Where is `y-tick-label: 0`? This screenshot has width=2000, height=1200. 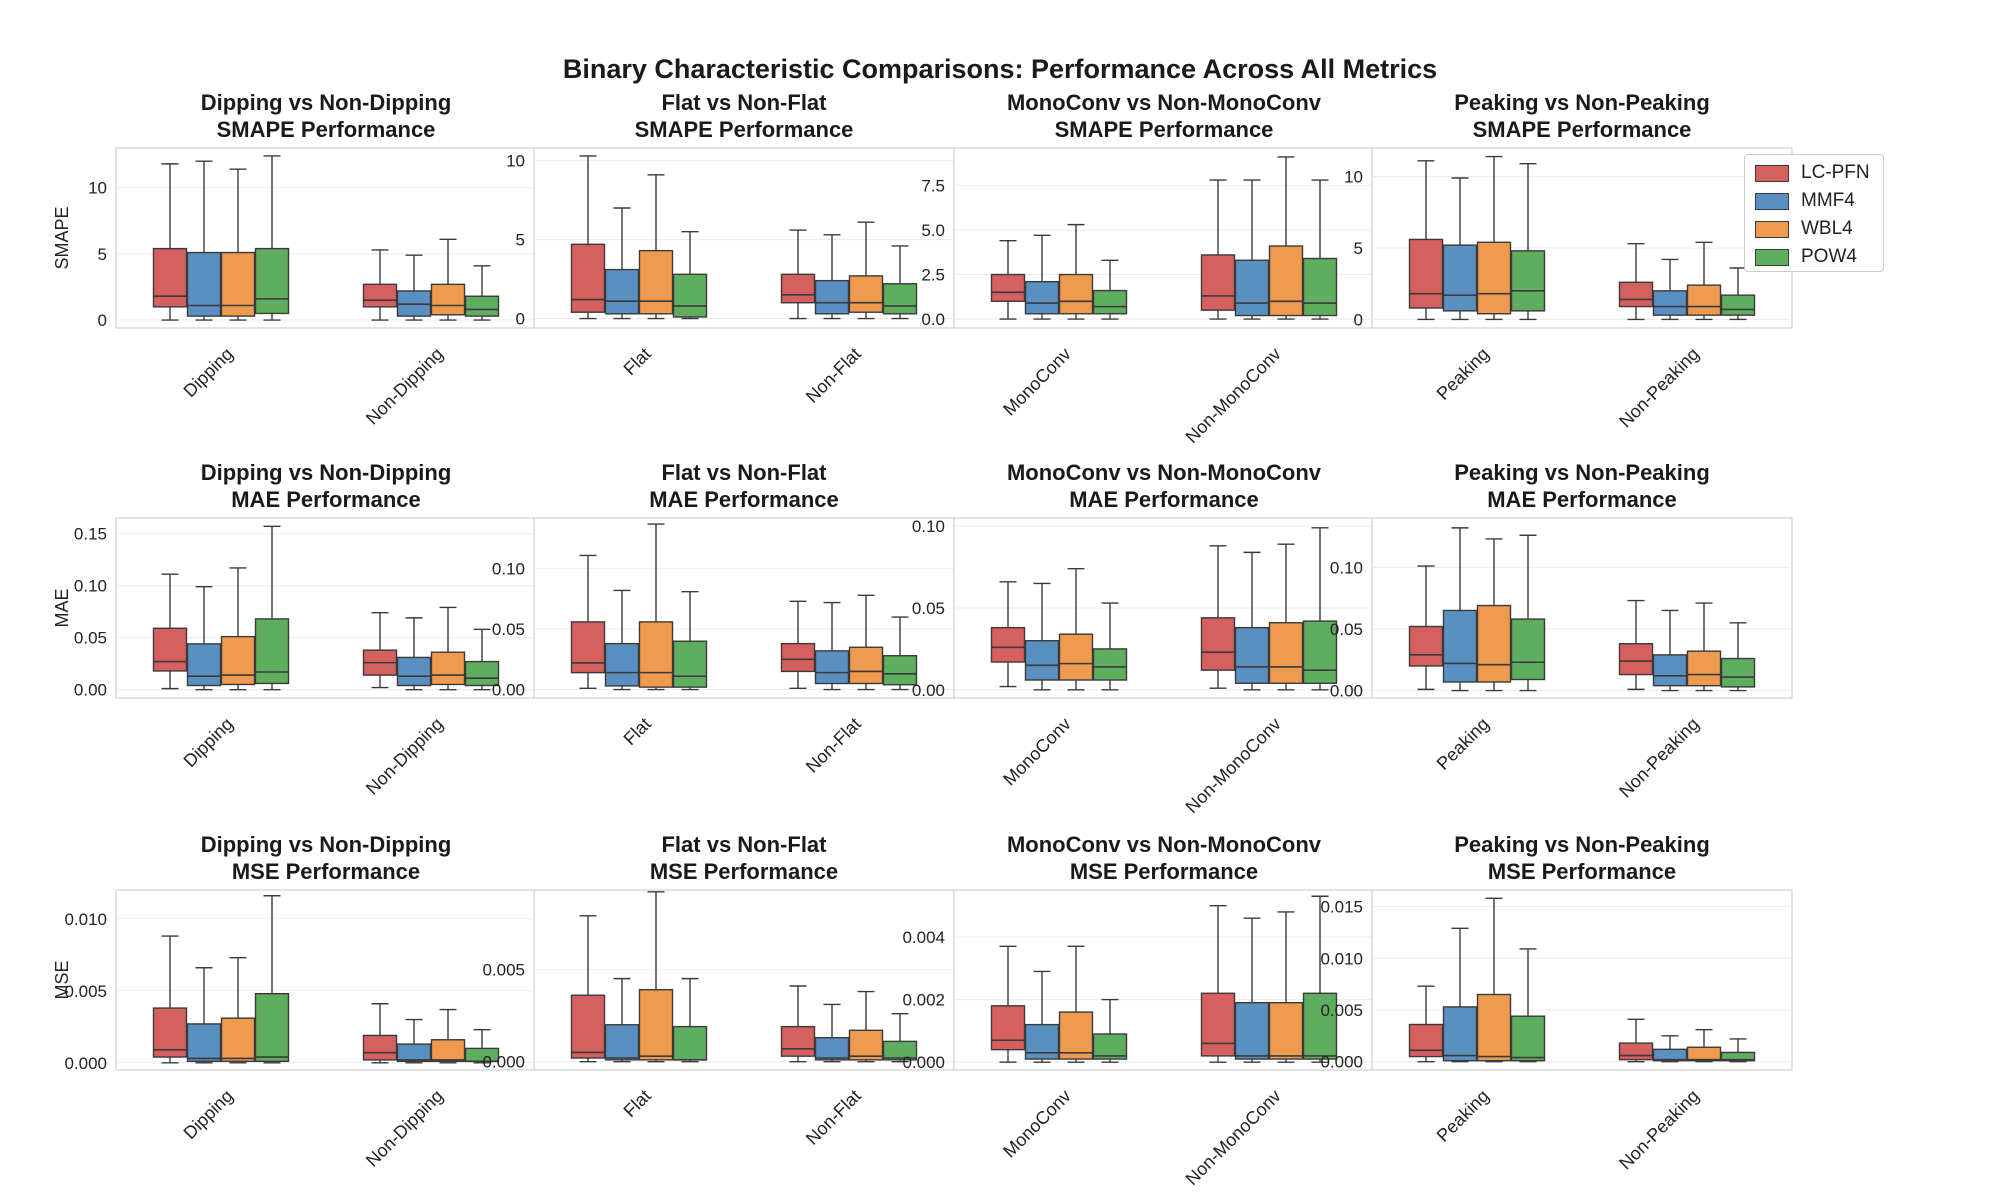 y-tick-label: 0 is located at coordinates (102, 320).